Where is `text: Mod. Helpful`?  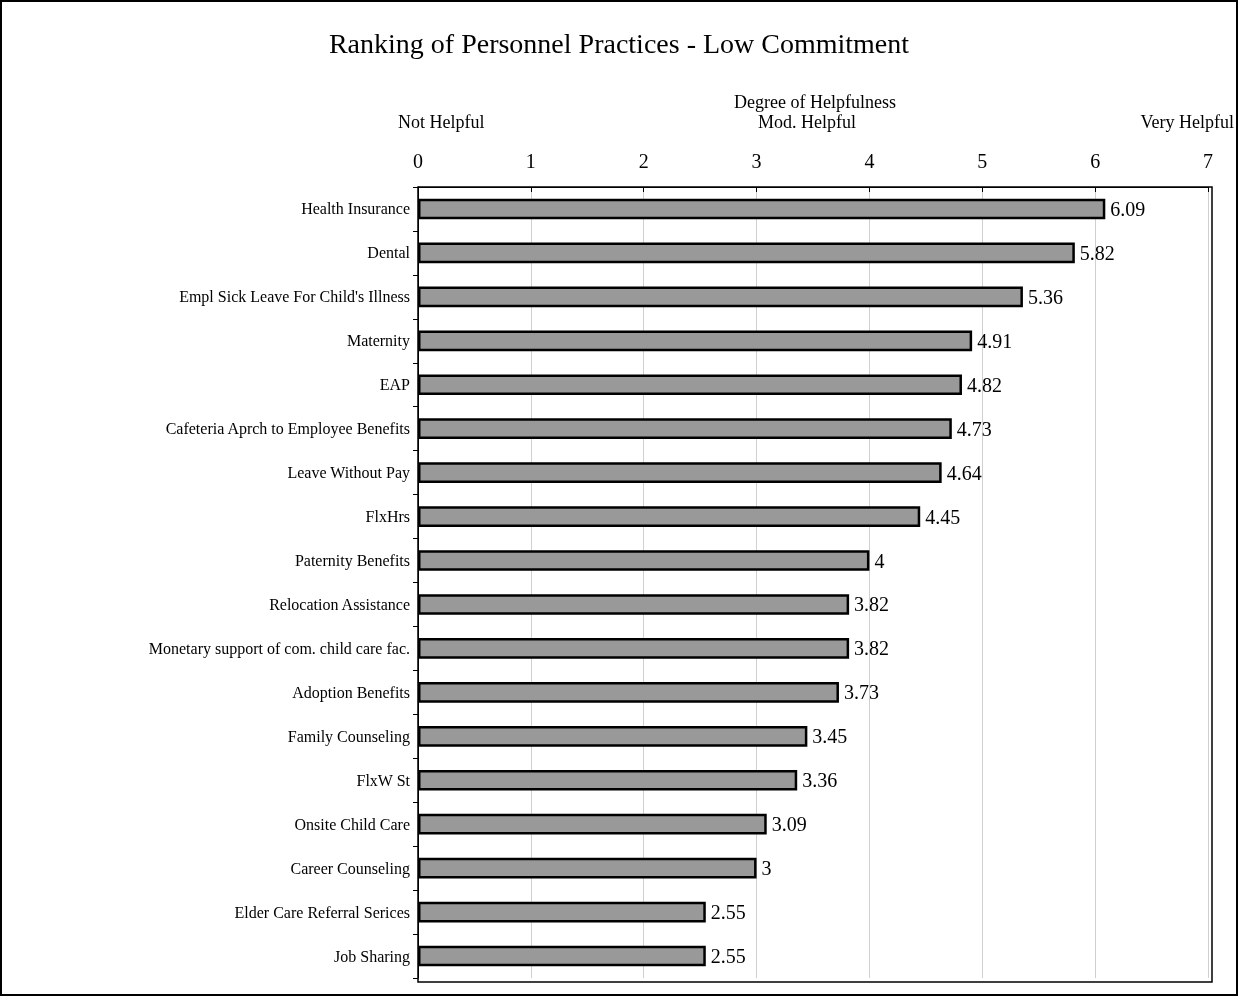
text: Mod. Helpful is located at coordinates (807, 122).